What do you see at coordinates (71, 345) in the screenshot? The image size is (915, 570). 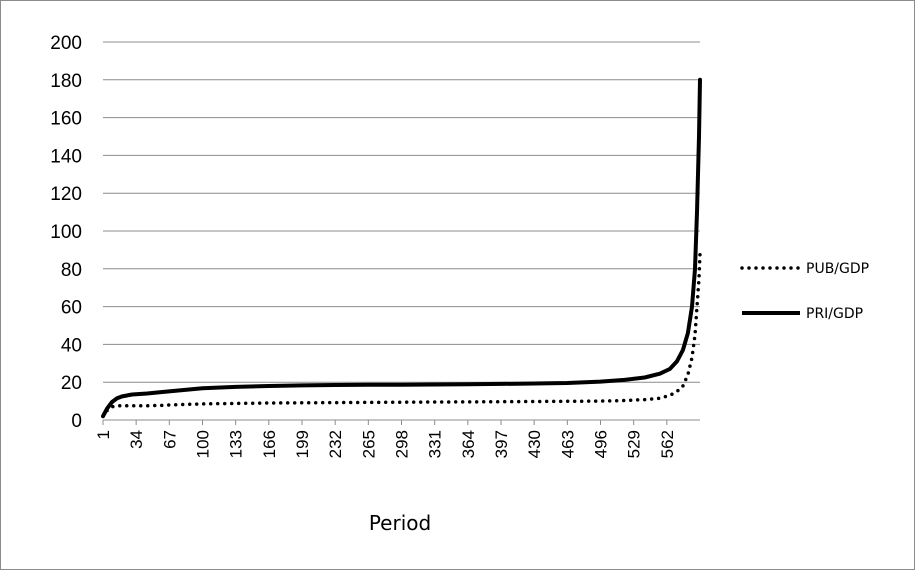 I see `y-tick-label: 40` at bounding box center [71, 345].